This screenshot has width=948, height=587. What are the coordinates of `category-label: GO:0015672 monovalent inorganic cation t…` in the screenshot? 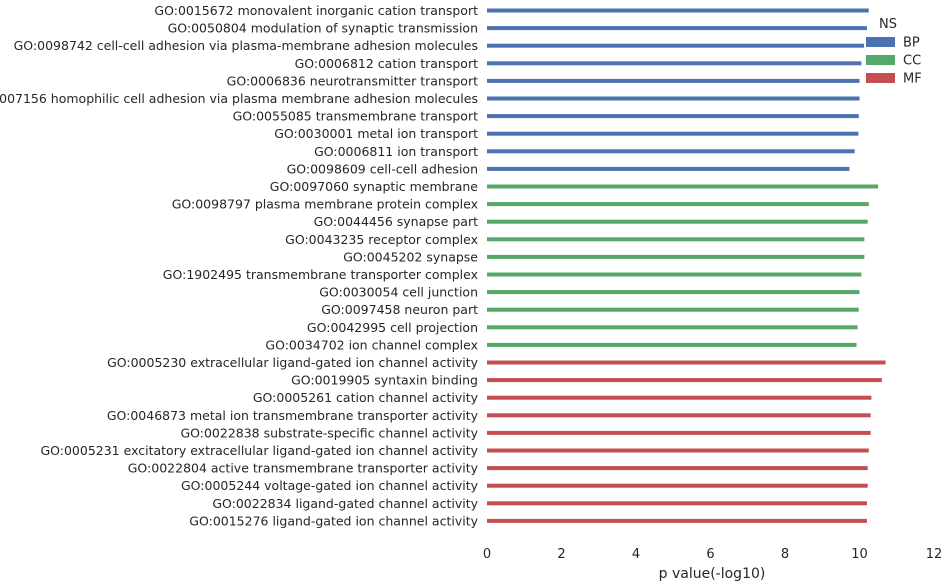 It's located at (316, 10).